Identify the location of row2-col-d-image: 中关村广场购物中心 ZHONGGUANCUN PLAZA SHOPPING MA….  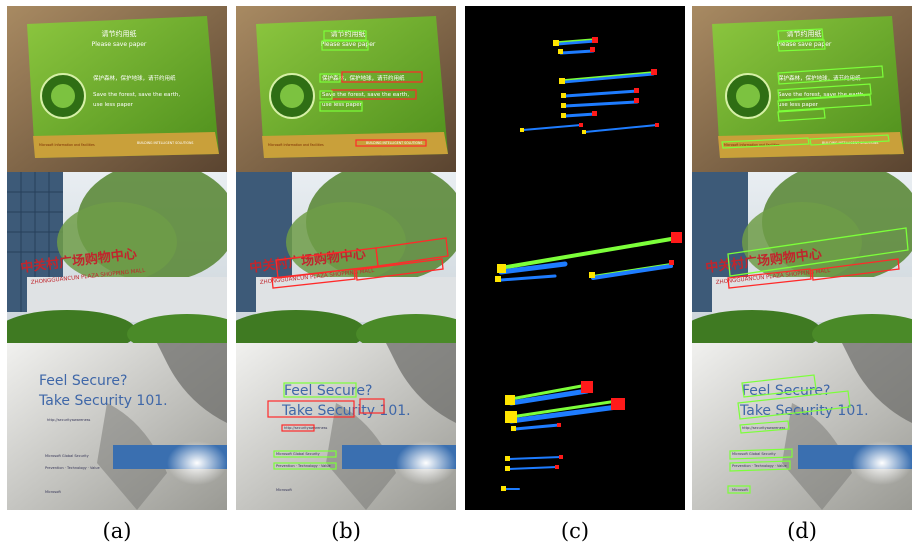
(802, 257).